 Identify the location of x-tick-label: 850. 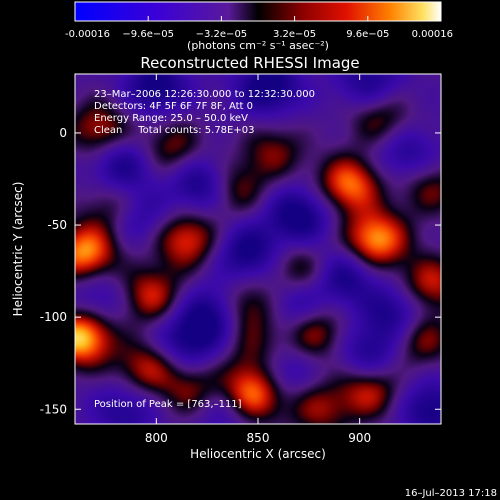
(258, 438).